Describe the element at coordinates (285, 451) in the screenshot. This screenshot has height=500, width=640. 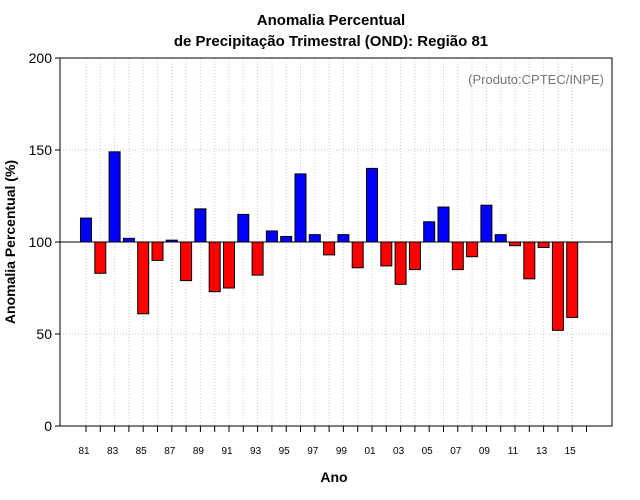
I see `x-tick-label: 95` at that location.